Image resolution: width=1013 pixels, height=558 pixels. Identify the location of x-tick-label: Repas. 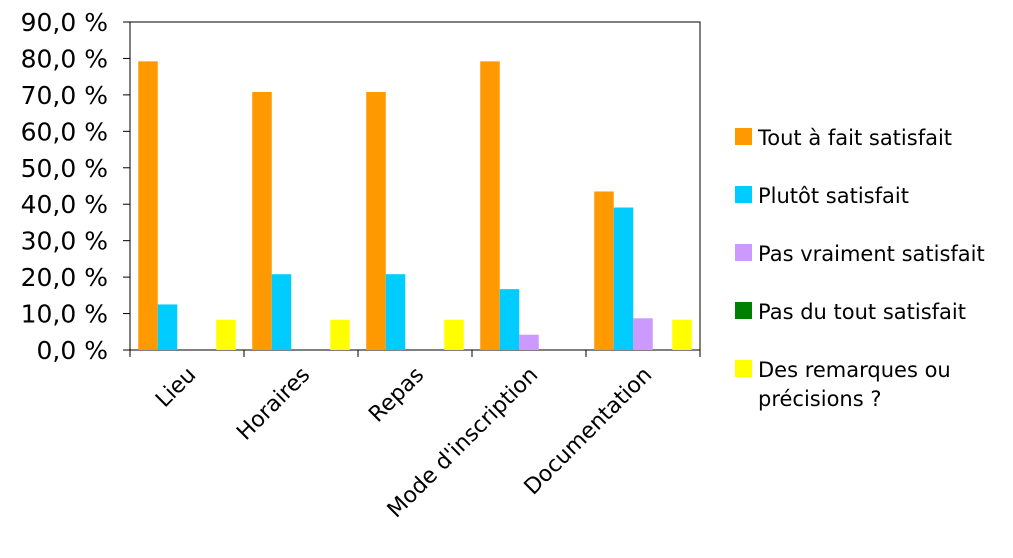
(396, 395).